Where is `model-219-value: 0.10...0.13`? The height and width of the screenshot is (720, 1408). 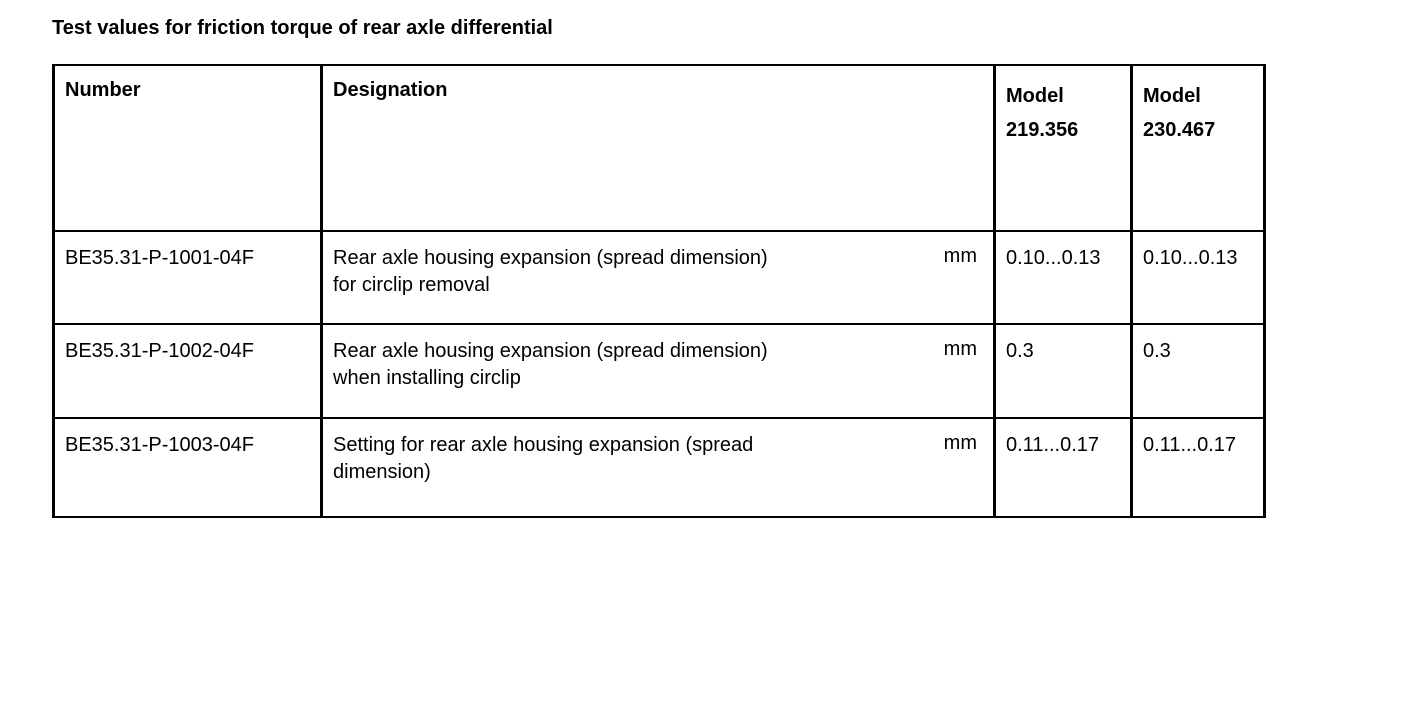 model-219-value: 0.10...0.13 is located at coordinates (1053, 258).